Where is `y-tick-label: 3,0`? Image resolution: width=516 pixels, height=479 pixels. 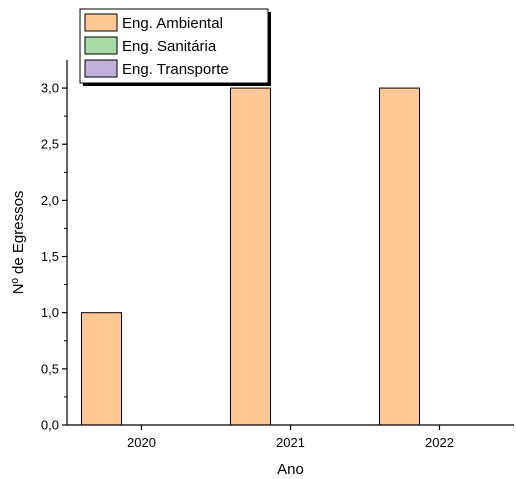 y-tick-label: 3,0 is located at coordinates (50, 88).